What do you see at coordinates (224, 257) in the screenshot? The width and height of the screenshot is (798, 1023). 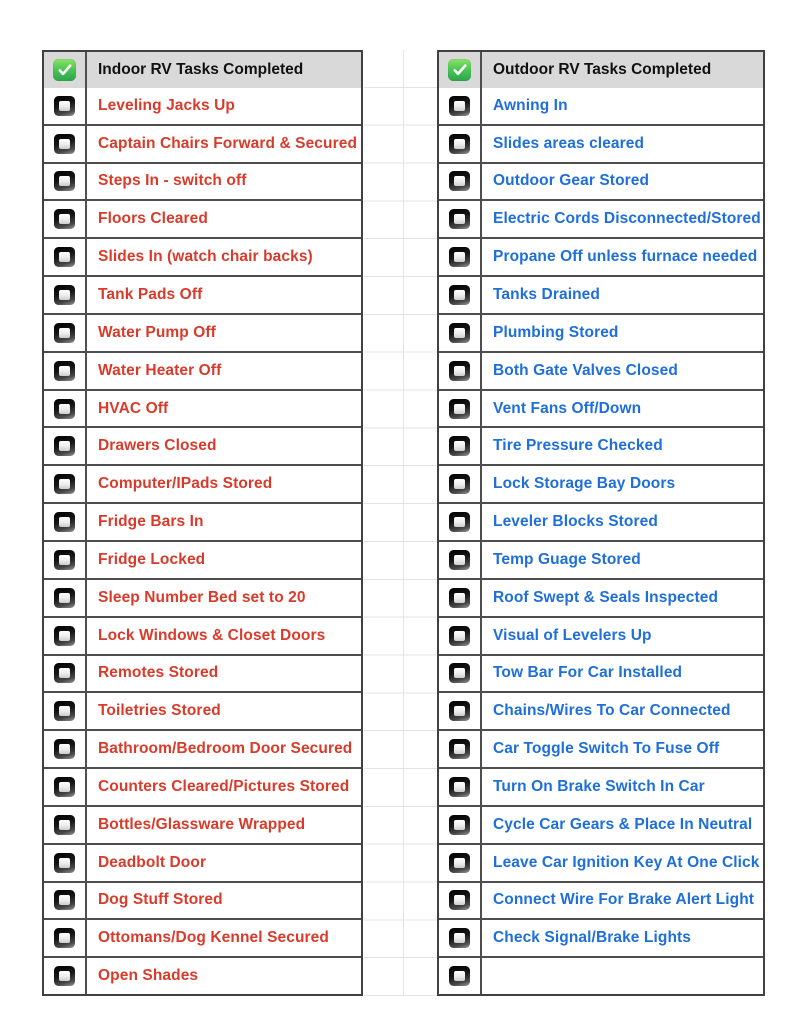 I see `task-cell: Slides In (watch chair backs)` at bounding box center [224, 257].